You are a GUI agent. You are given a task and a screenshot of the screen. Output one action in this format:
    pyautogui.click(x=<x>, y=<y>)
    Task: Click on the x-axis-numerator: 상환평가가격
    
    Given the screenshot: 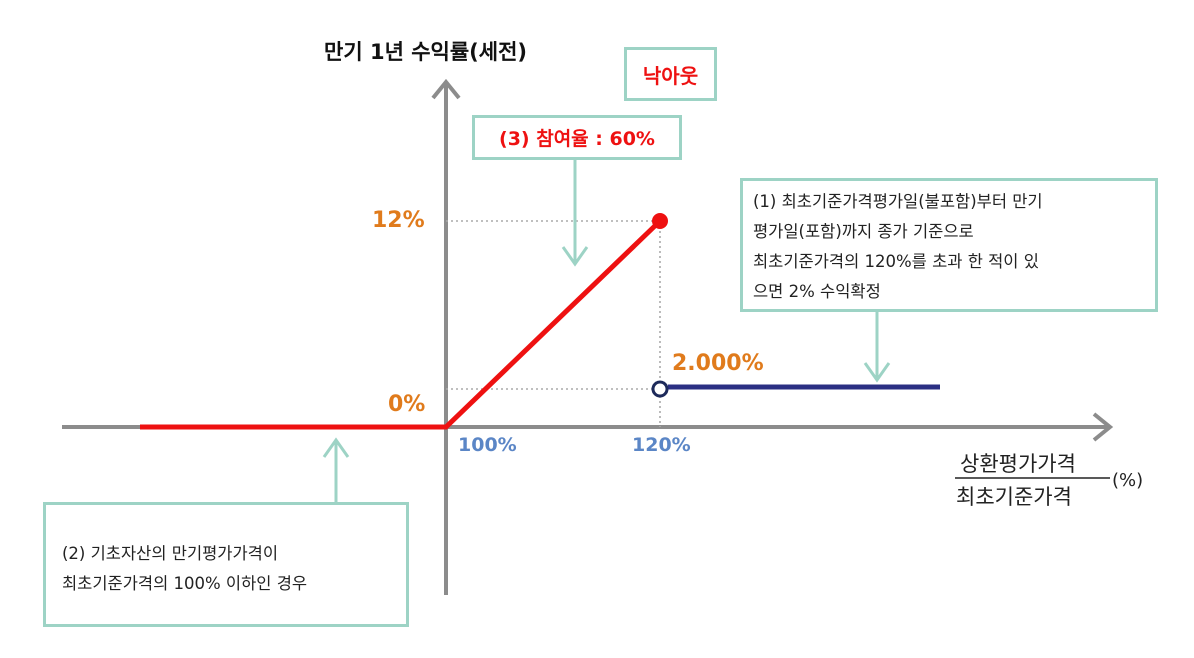 What is the action you would take?
    pyautogui.click(x=1018, y=464)
    